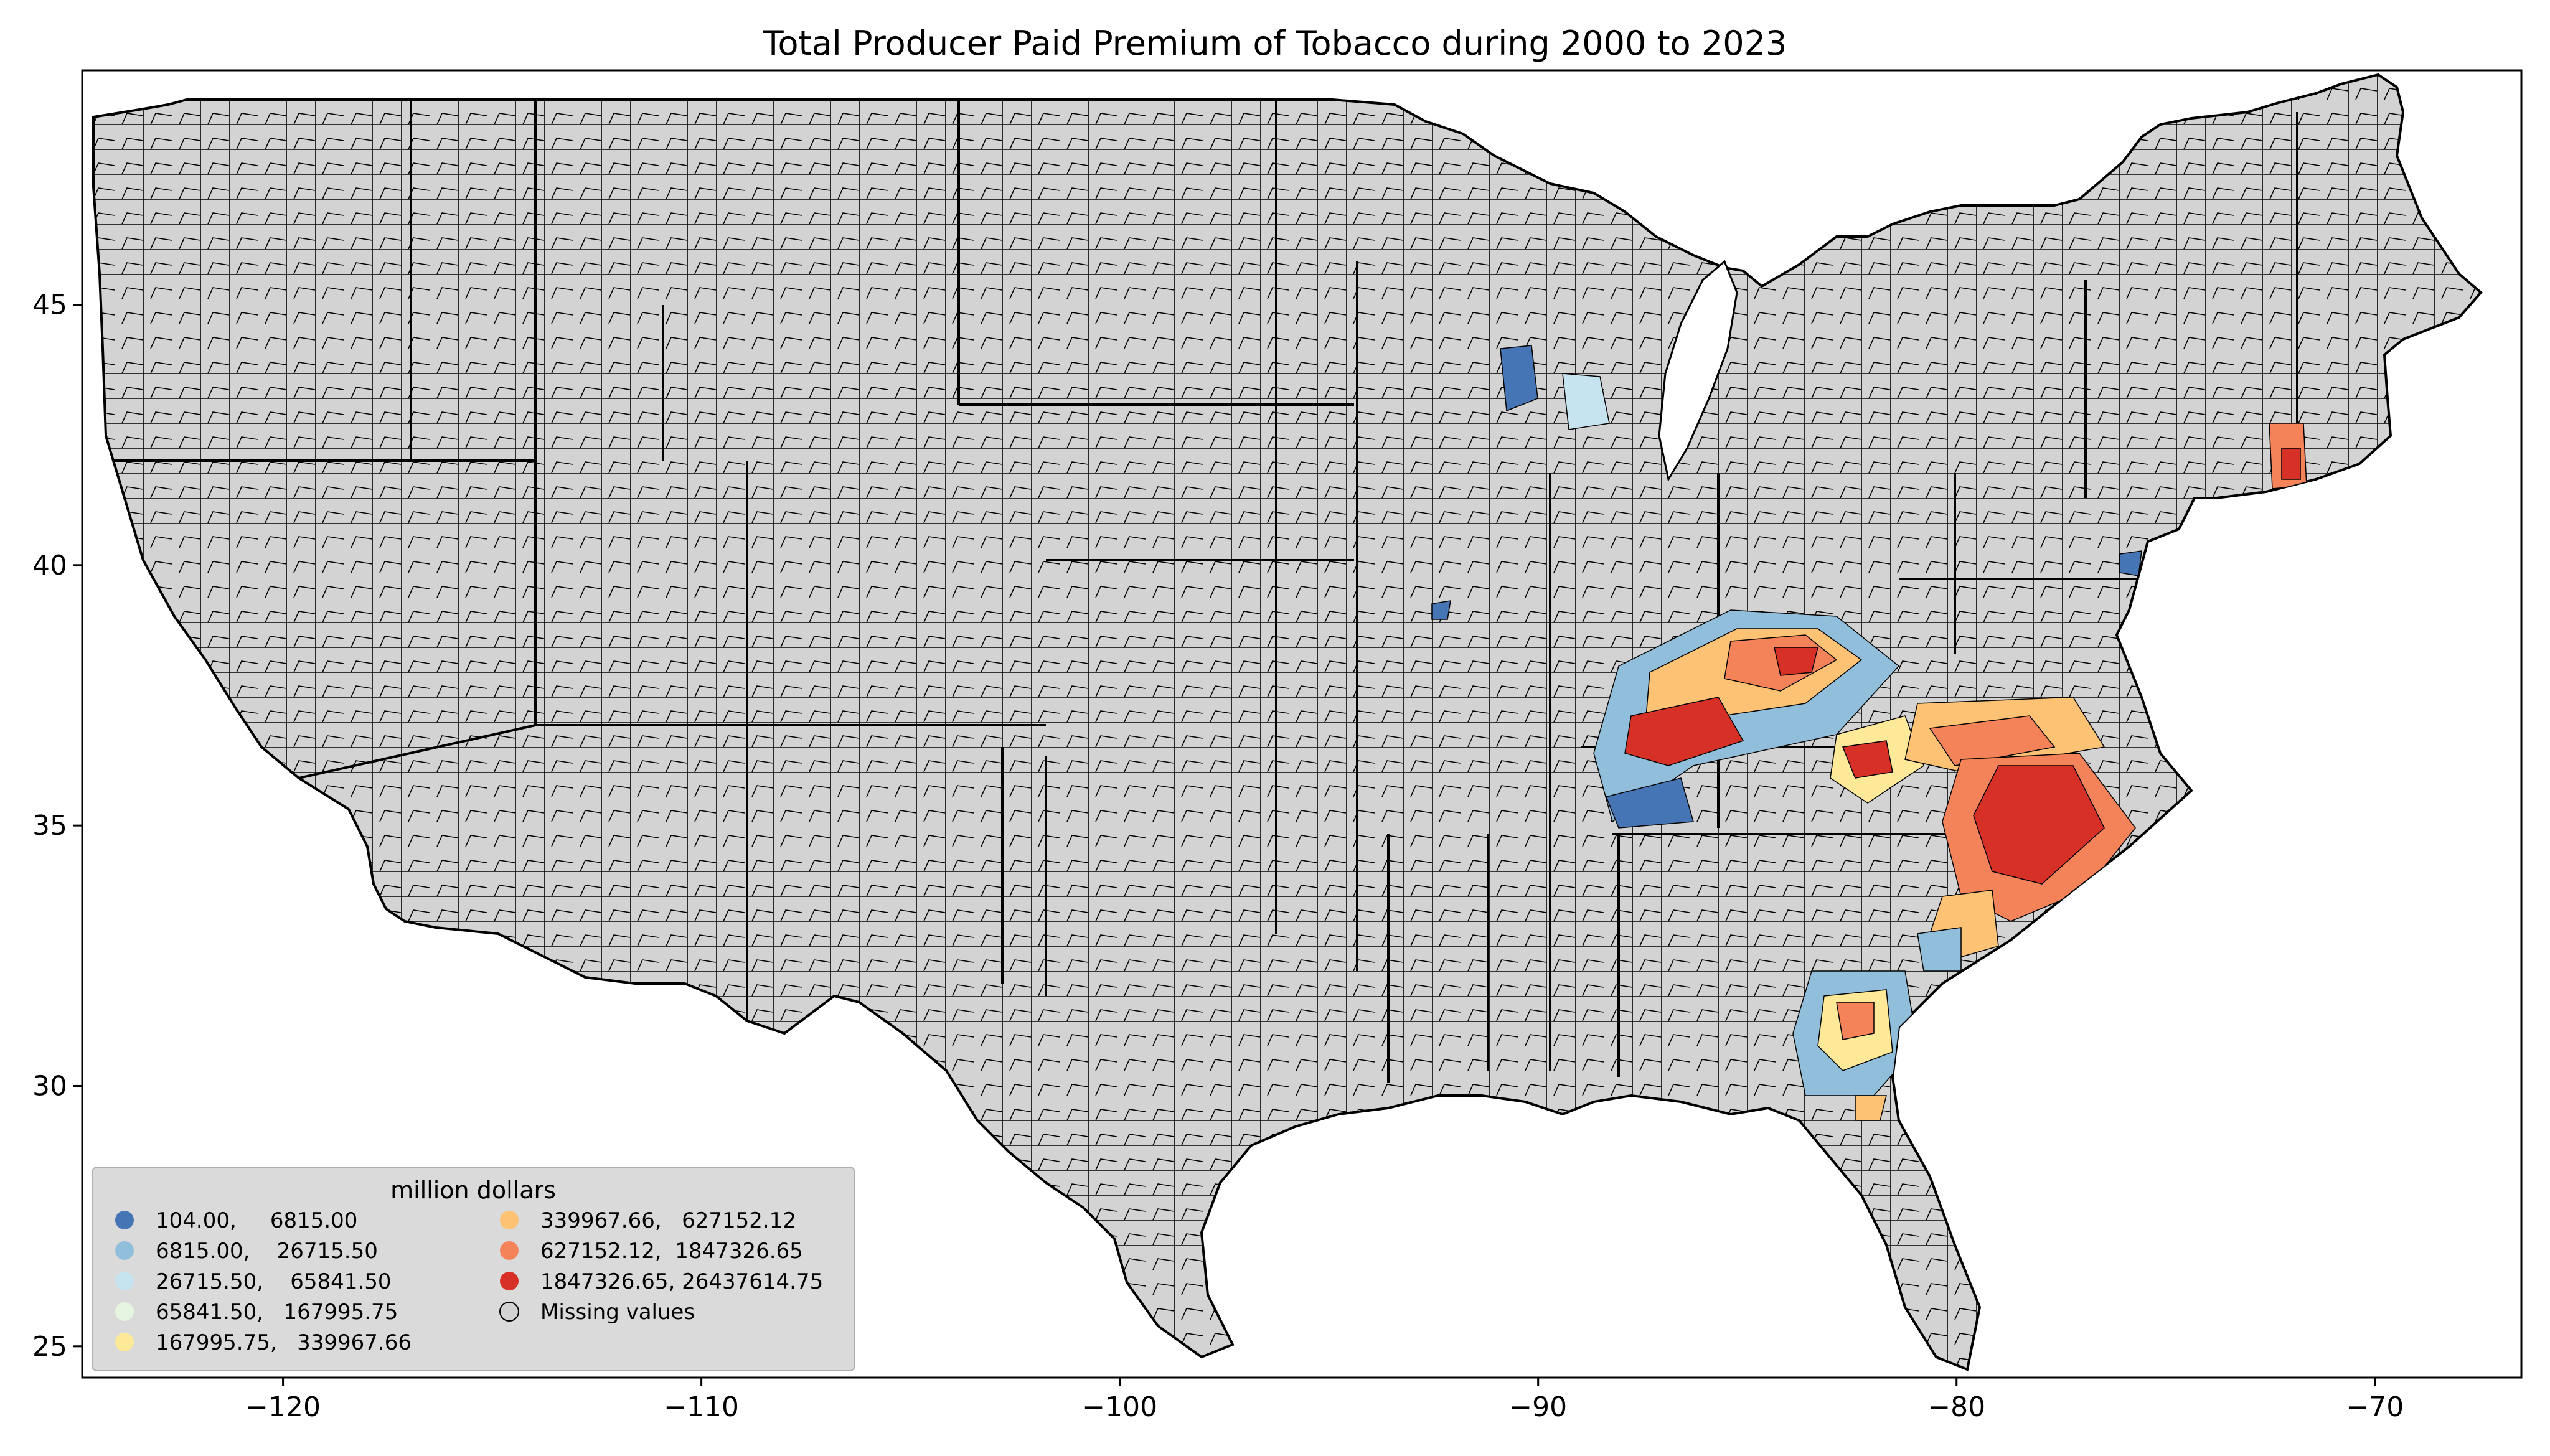 Image resolution: width=2550 pixels, height=1456 pixels. Describe the element at coordinates (681, 1281) in the screenshot. I see `legend-label: 1847326.65, 26437614.75` at that location.